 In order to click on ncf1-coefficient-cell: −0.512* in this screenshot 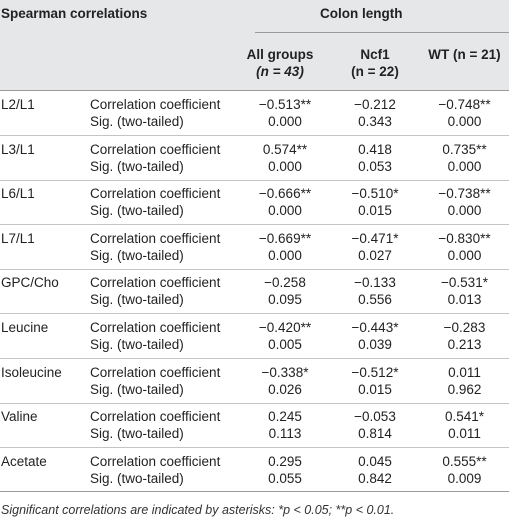, I will do `click(375, 372)`.